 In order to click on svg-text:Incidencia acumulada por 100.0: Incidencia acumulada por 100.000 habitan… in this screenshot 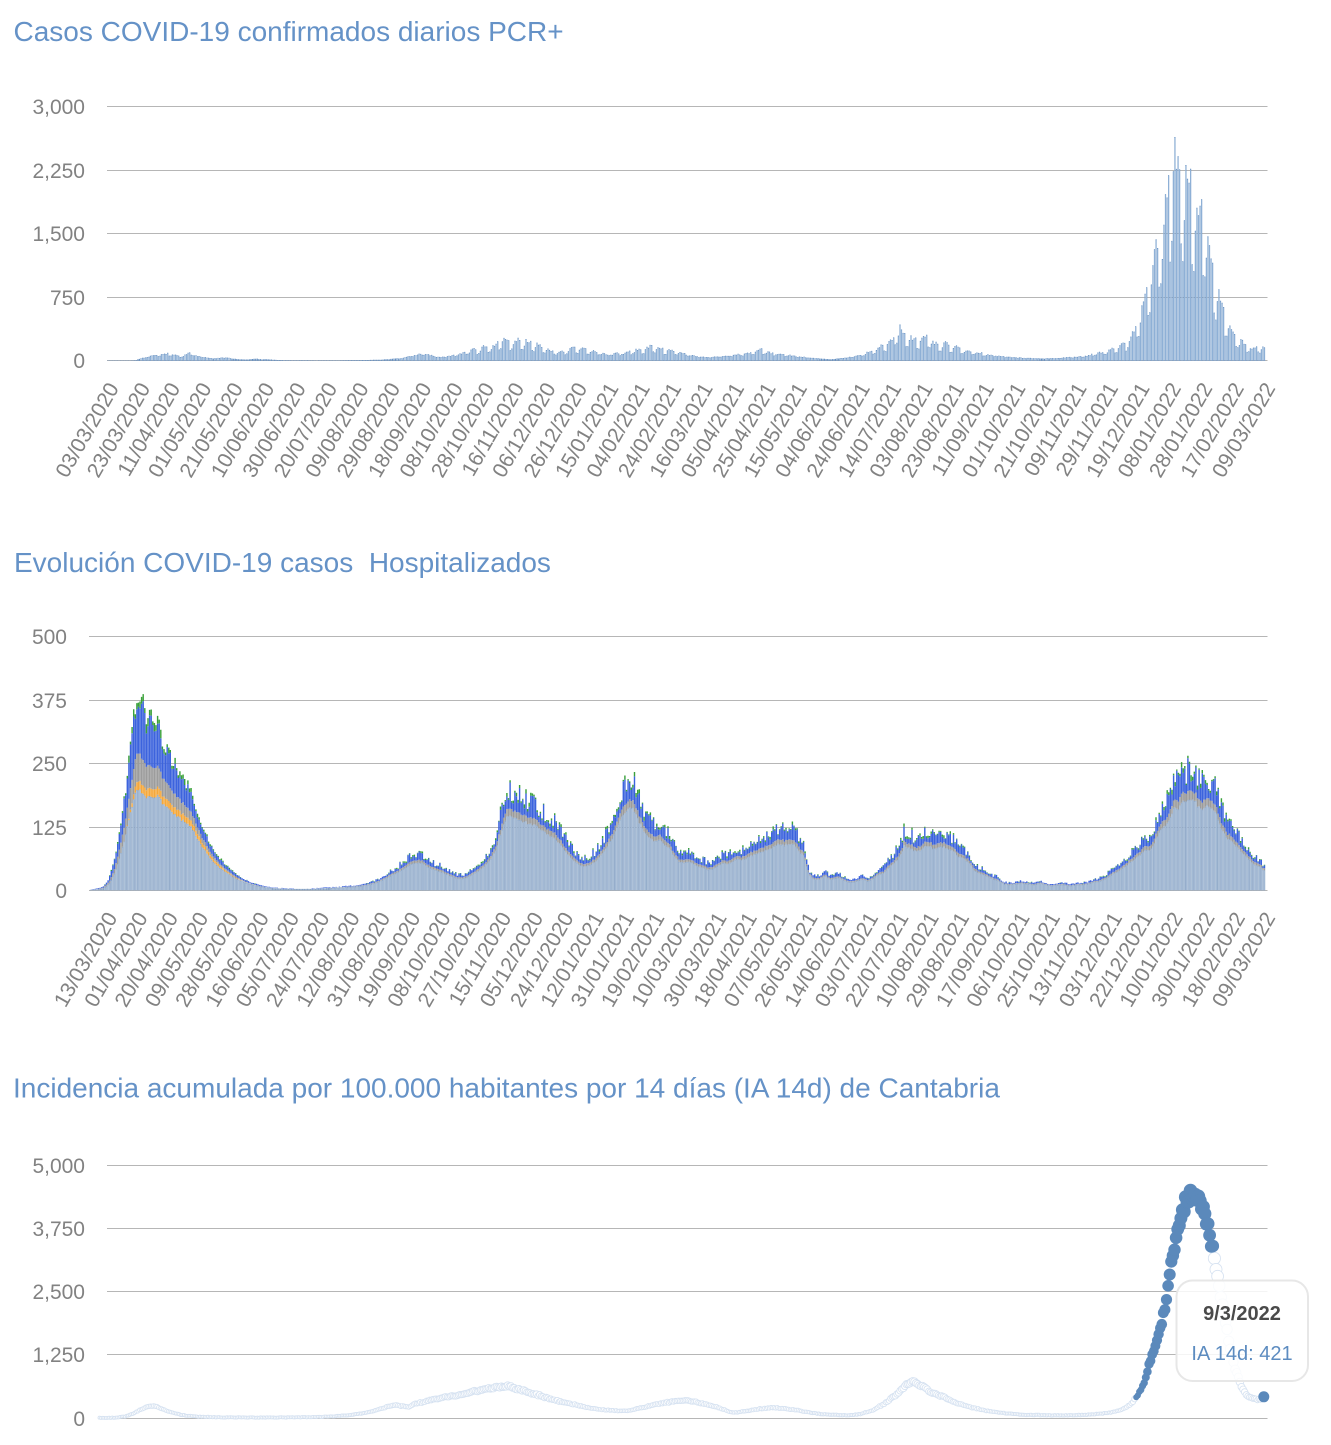, I will do `click(506, 1088)`.